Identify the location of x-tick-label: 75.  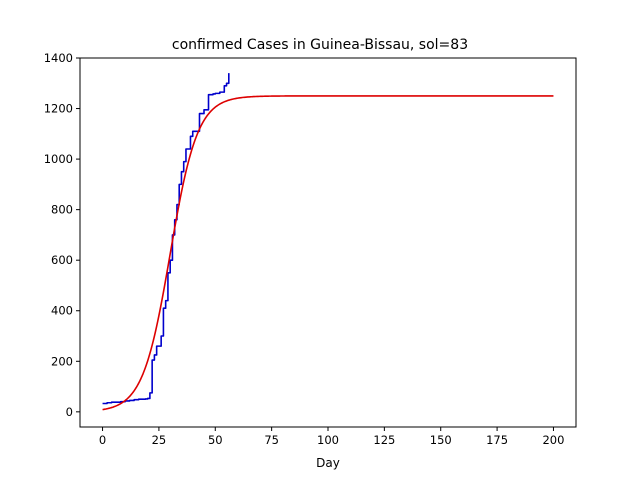
(271, 440).